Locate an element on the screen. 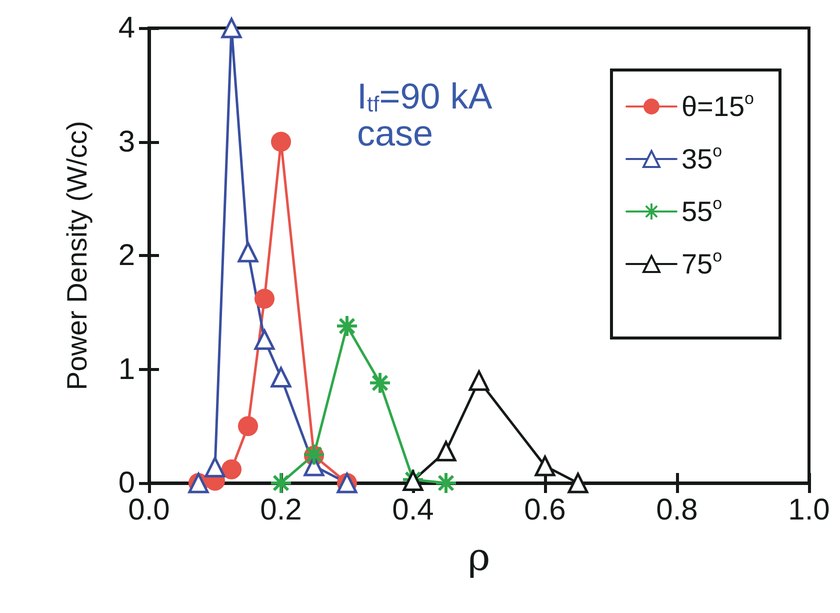 This screenshot has width=840, height=613. annotation: Itf=90 kA case is located at coordinates (424, 115).